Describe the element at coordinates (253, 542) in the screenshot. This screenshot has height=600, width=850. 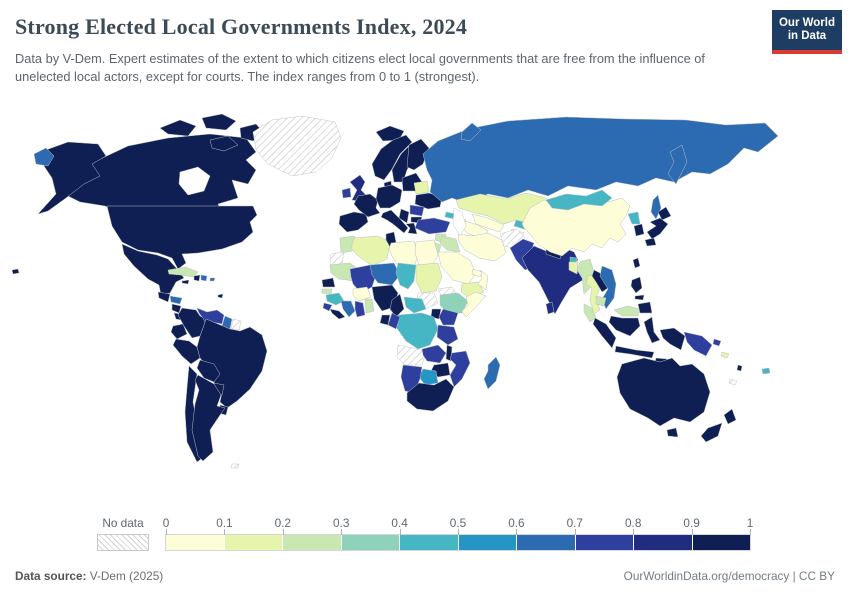
I see `legend-bin-0.1-0.2` at that location.